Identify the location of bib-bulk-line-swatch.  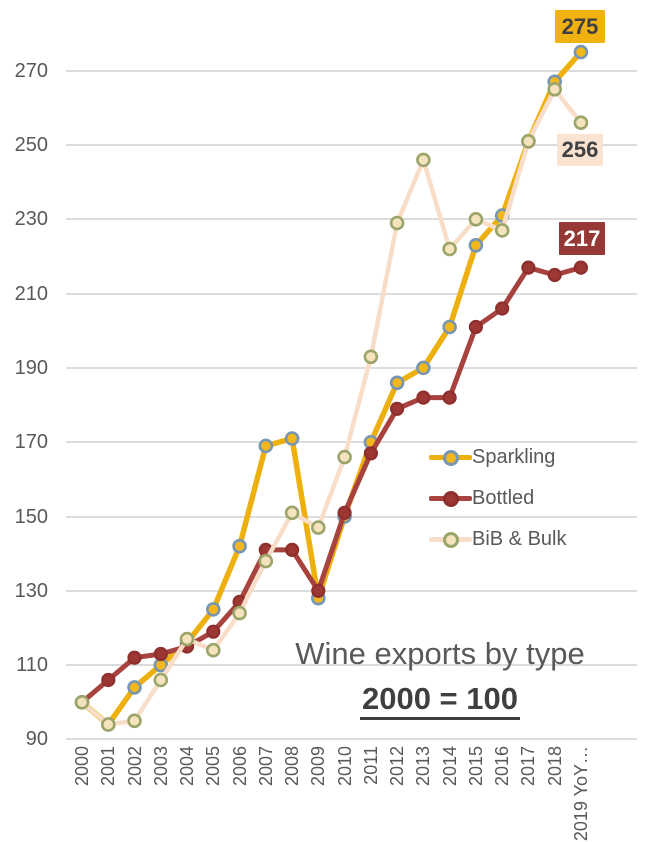
(450, 539).